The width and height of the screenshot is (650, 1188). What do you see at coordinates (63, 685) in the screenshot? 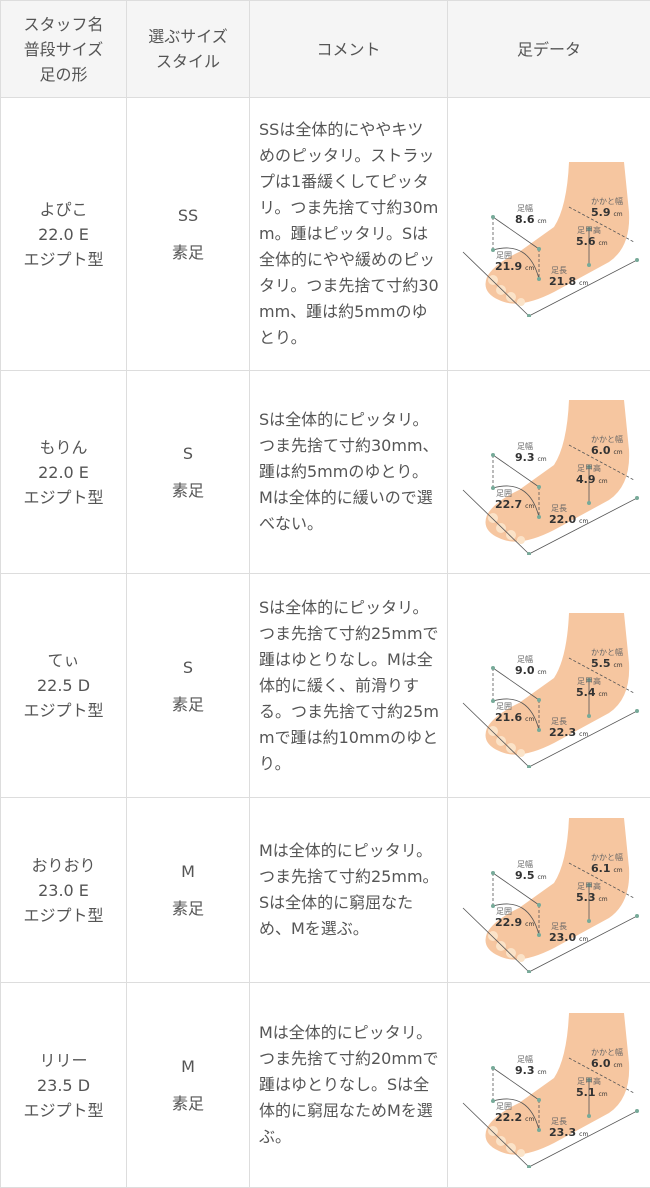
I see `usual-size: 22.5 D` at bounding box center [63, 685].